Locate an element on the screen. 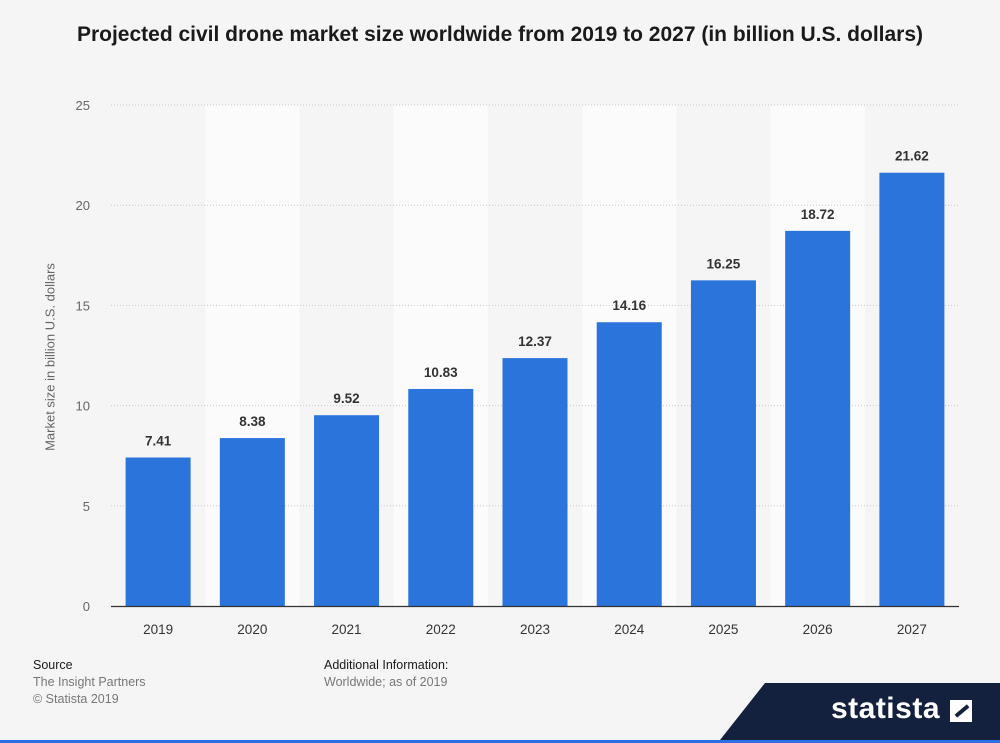  y-tick-label: 0 is located at coordinates (86, 606).